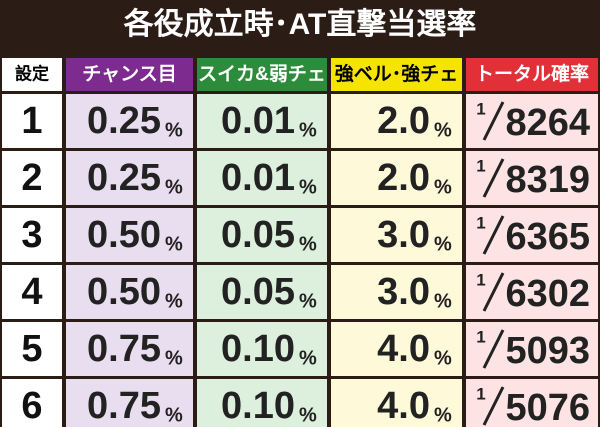  Describe the element at coordinates (547, 123) in the screenshot. I see `total-denominator: 8264` at that location.